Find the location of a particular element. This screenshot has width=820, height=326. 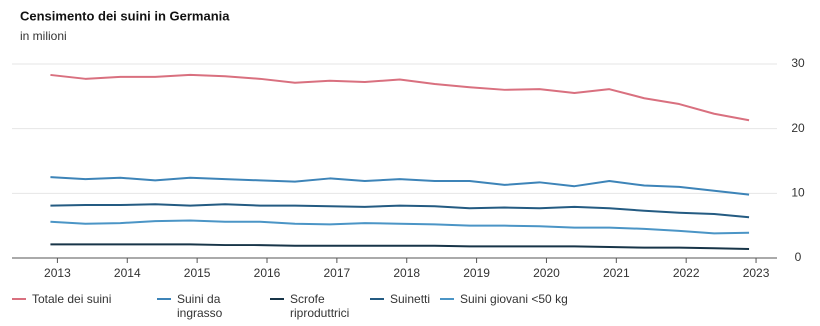

y-tick-label: 20 is located at coordinates (798, 128).